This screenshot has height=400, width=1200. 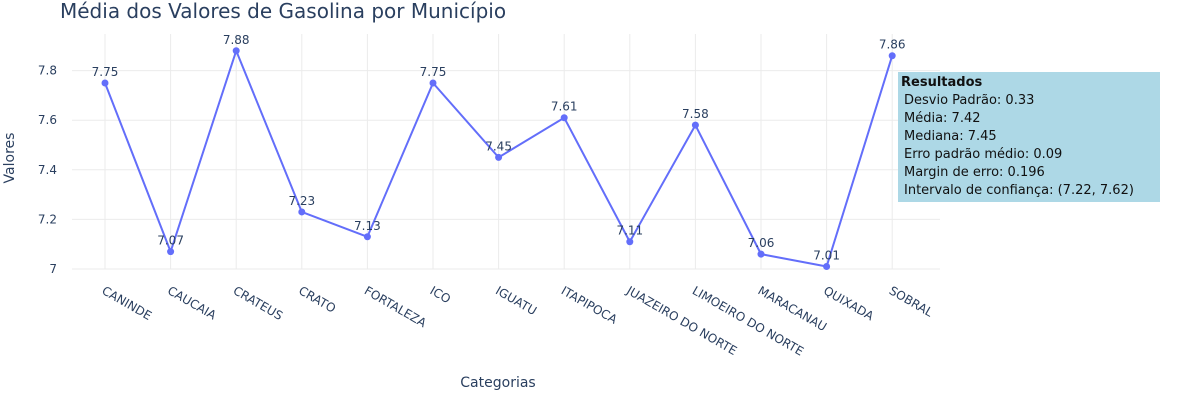 What do you see at coordinates (983, 154) in the screenshot?
I see `stats-line-std-error: Erro padrão médio: 0.09` at bounding box center [983, 154].